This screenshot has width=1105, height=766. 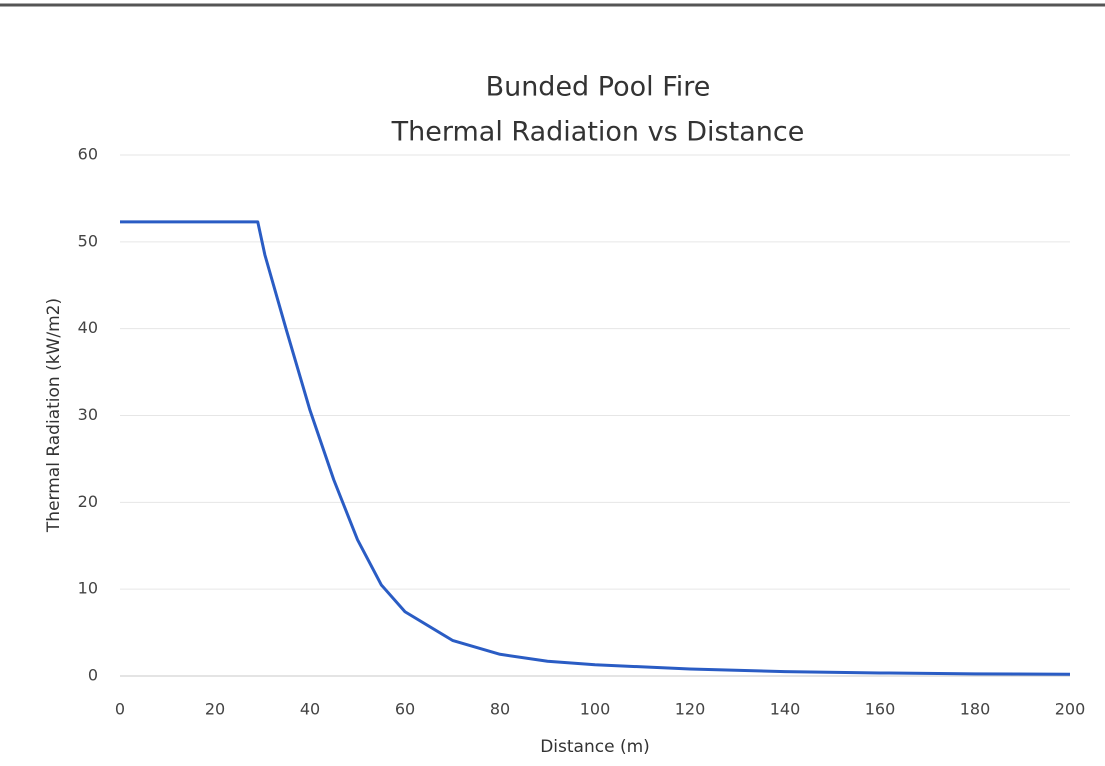 I want to click on x-tick-label: 120, so click(x=690, y=709).